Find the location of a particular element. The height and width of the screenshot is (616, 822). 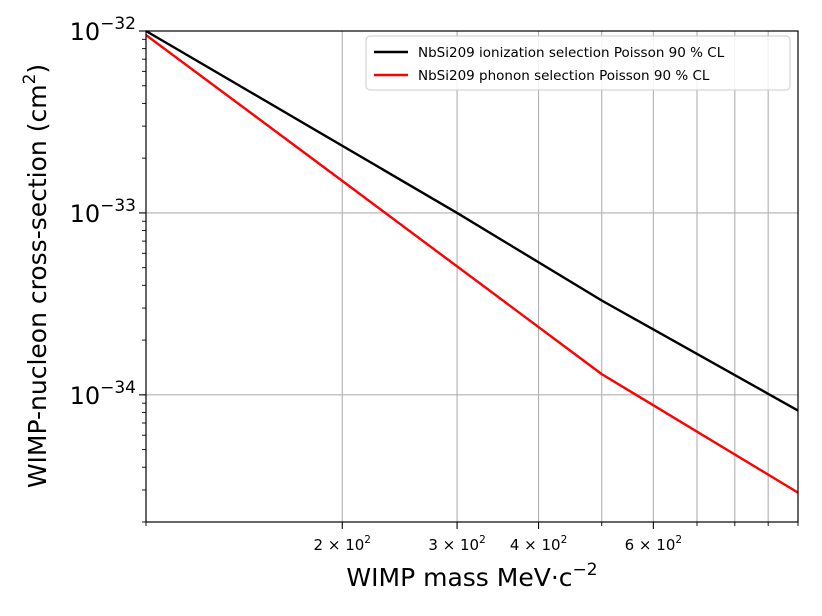

x-tick-label-mantissa: 6 × 10 is located at coordinates (650, 545).